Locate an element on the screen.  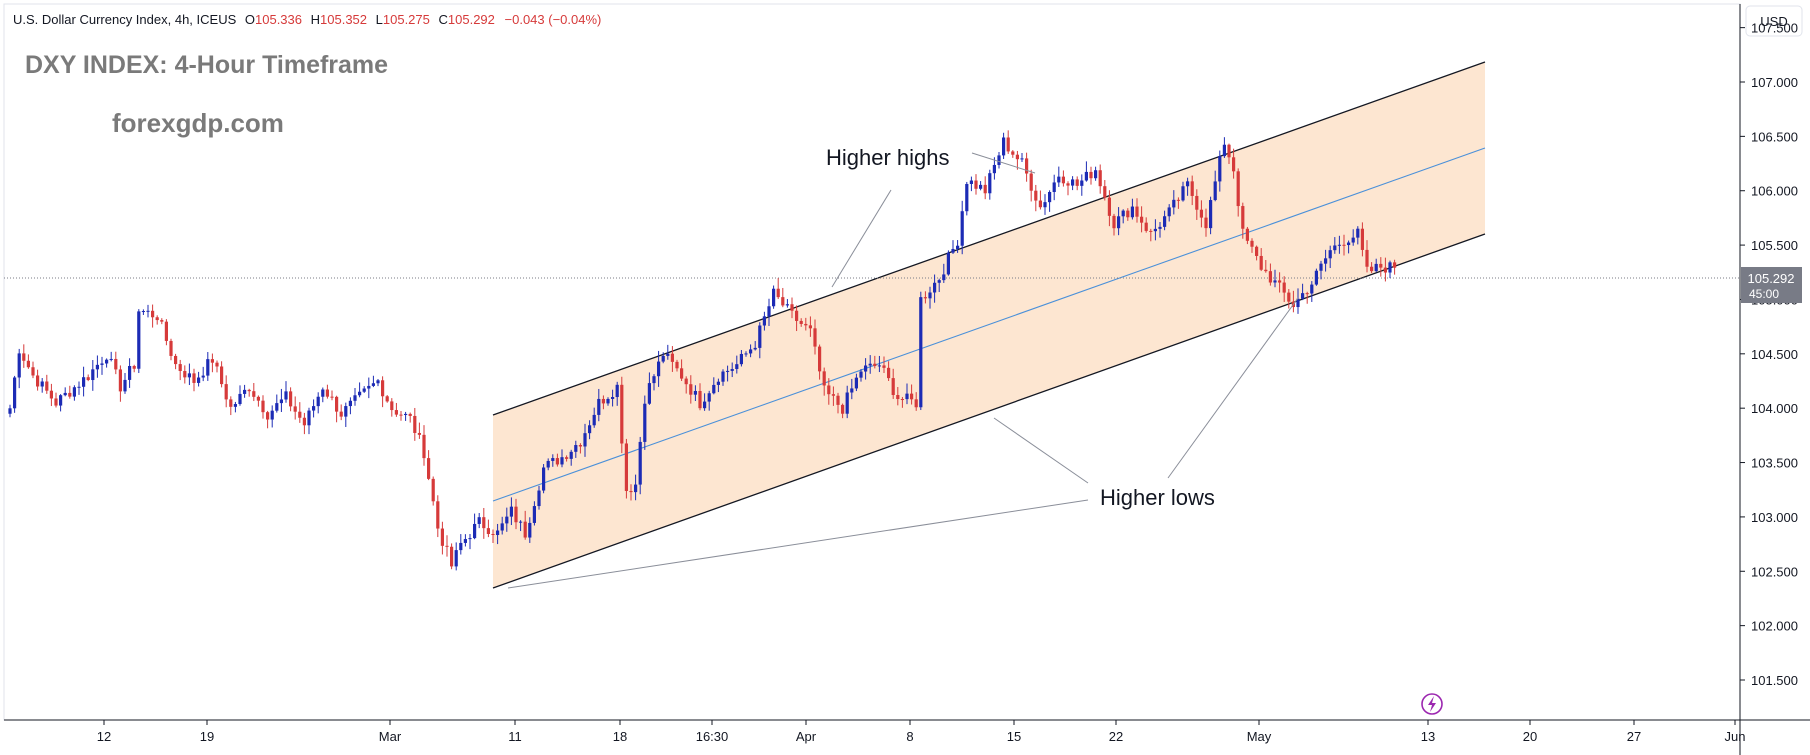
x-tick-label: 22 is located at coordinates (1116, 736).